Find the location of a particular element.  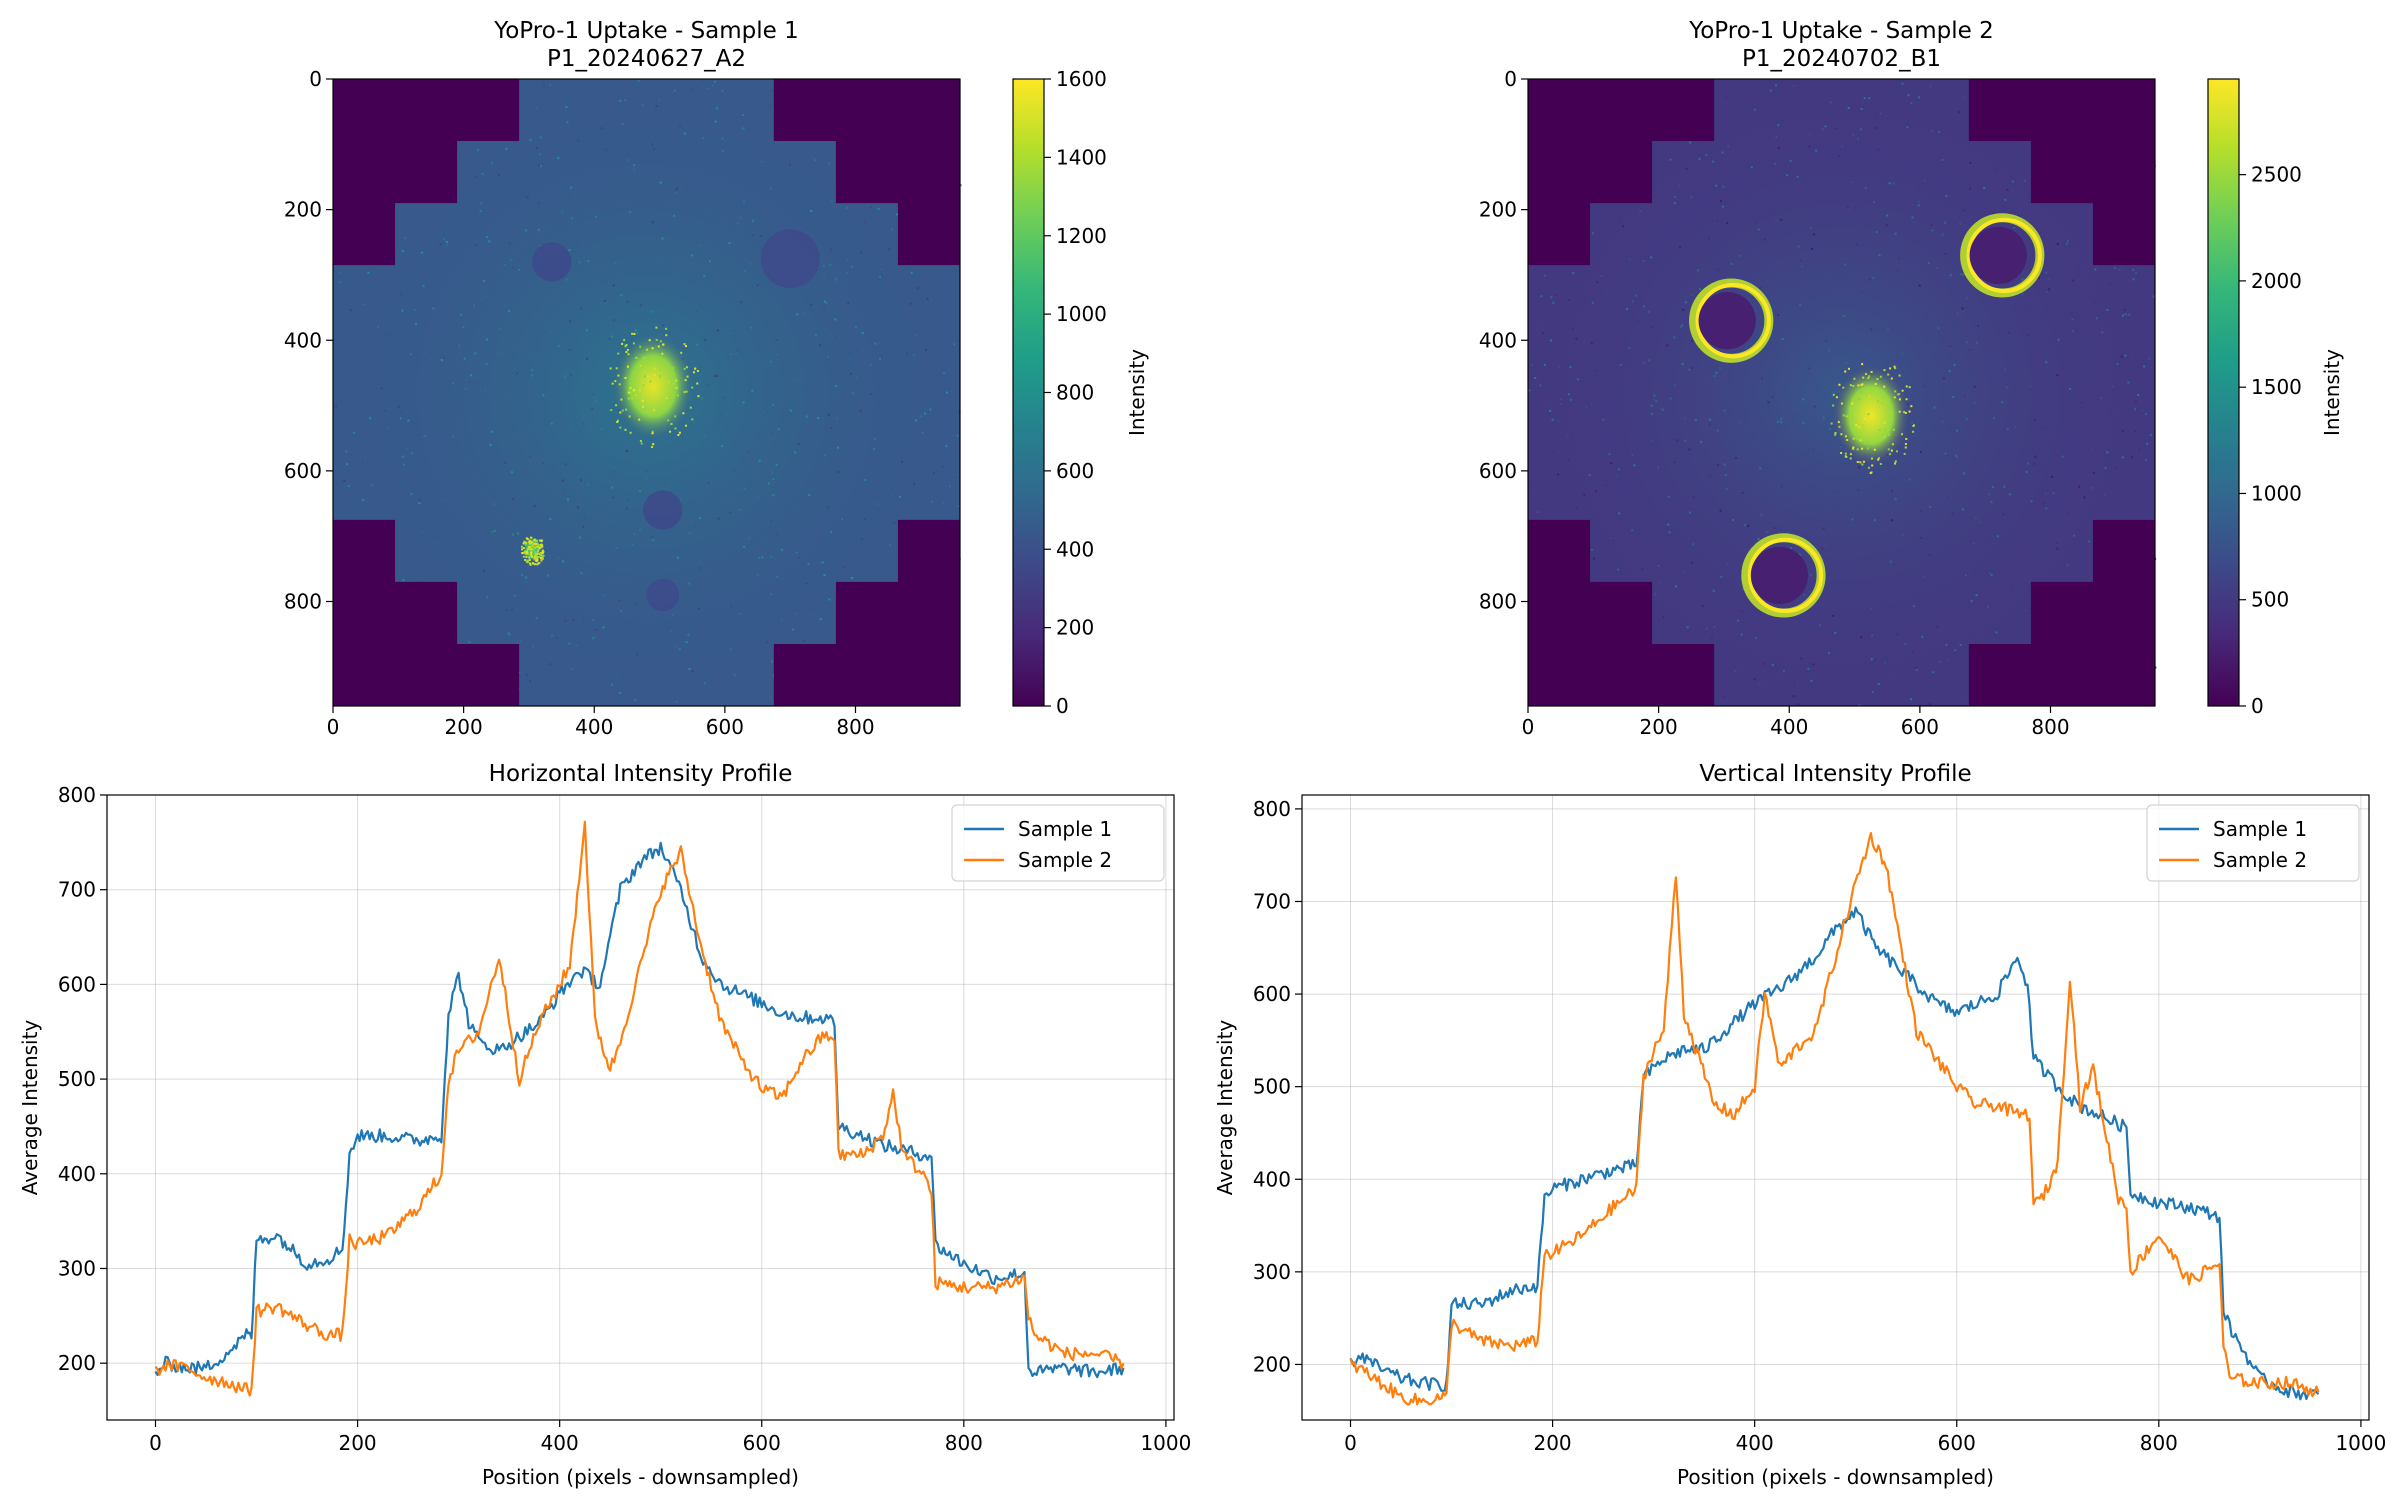

ytick-label: 600 is located at coordinates (1272, 994).